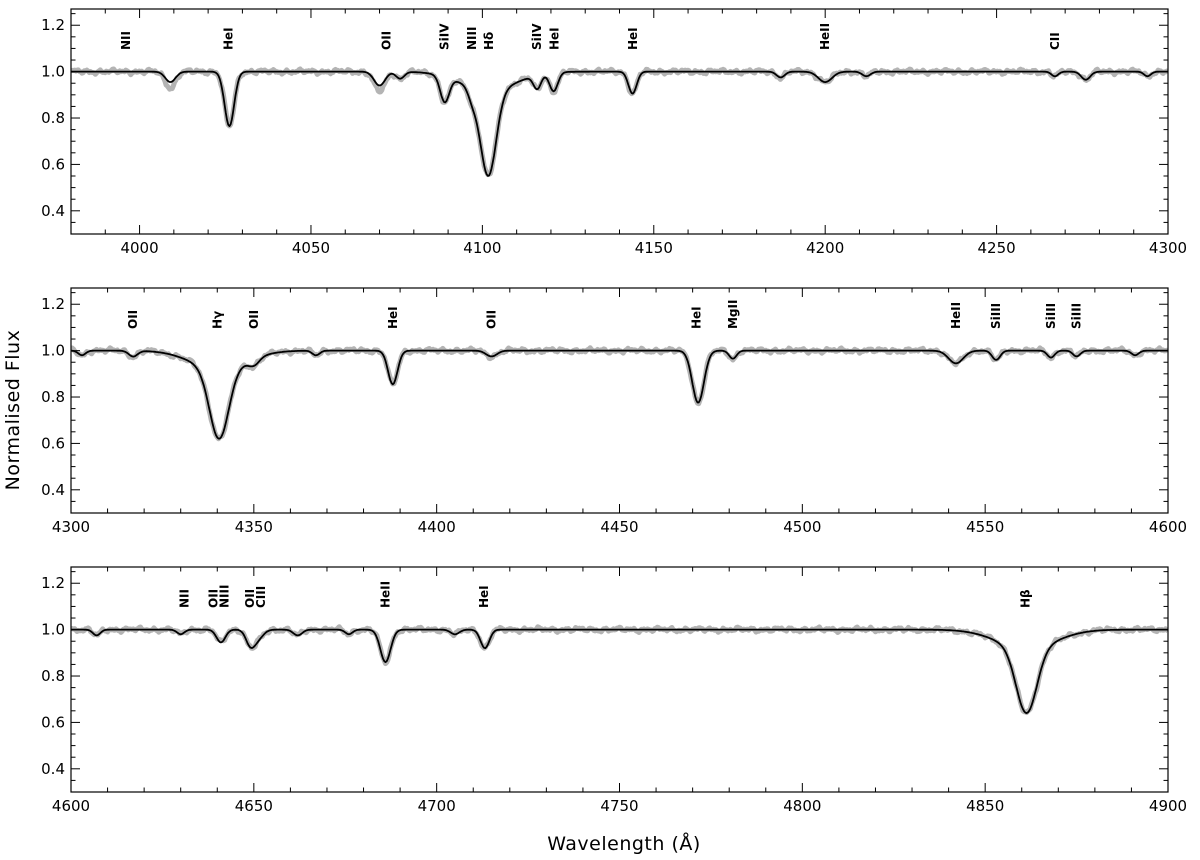  What do you see at coordinates (619, 806) in the screenshot?
I see `x-tick-label: 4750` at bounding box center [619, 806].